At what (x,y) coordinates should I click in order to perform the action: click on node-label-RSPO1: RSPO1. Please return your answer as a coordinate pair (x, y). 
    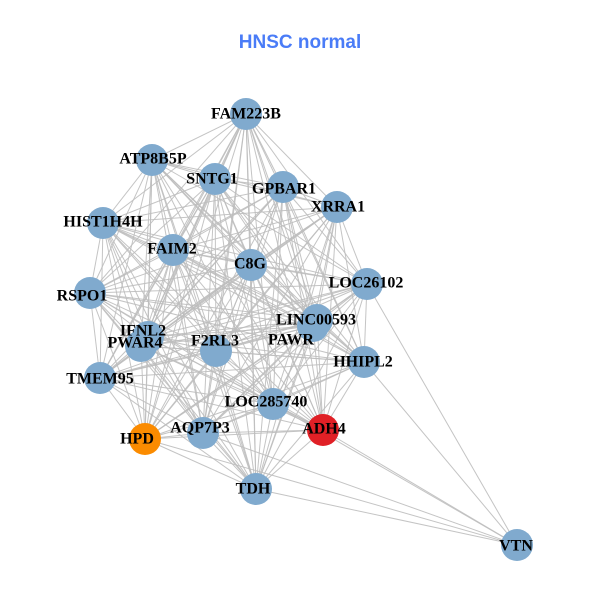
    Looking at the image, I should click on (82, 296).